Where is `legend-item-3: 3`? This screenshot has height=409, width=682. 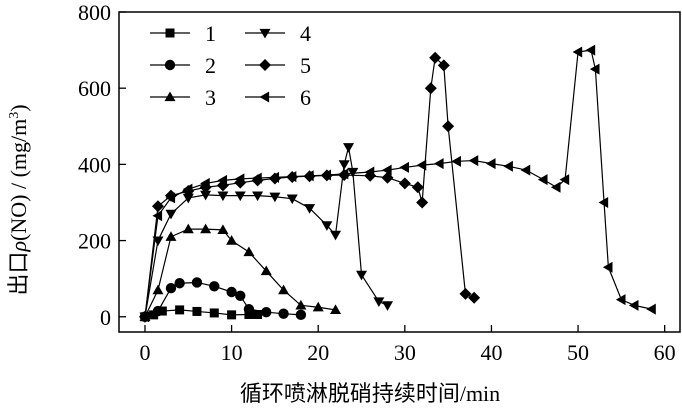 legend-item-3: 3 is located at coordinates (183, 97).